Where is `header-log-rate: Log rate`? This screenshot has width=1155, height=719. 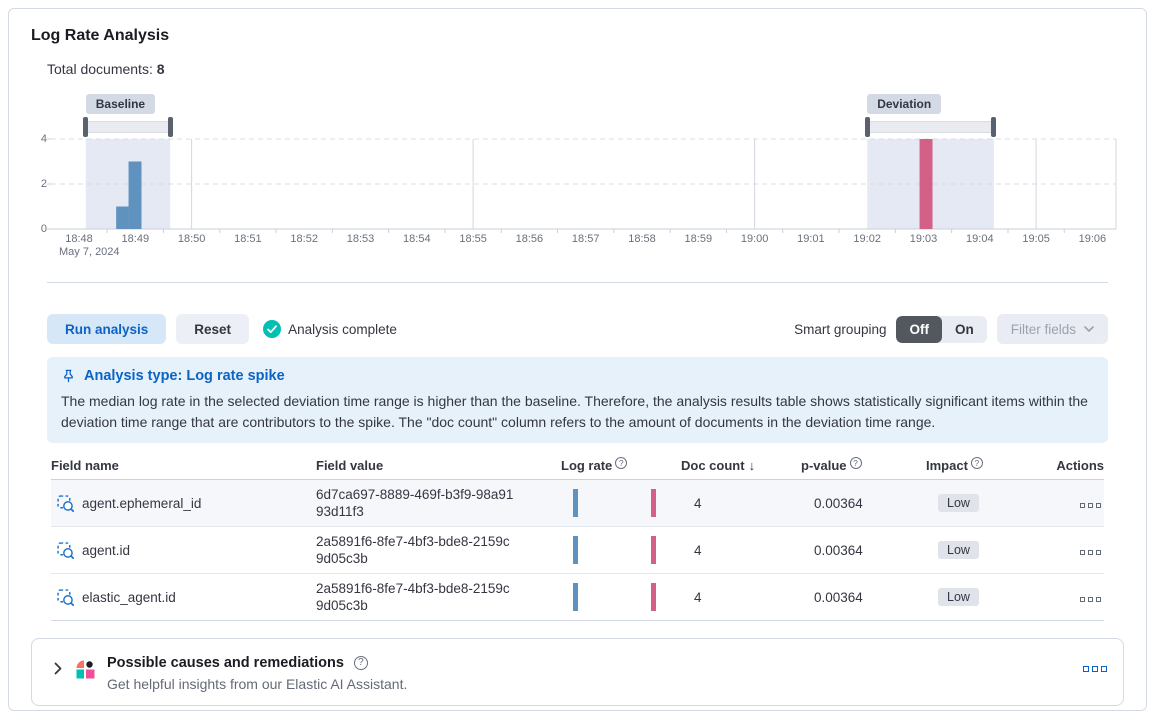 header-log-rate: Log rate is located at coordinates (621, 467).